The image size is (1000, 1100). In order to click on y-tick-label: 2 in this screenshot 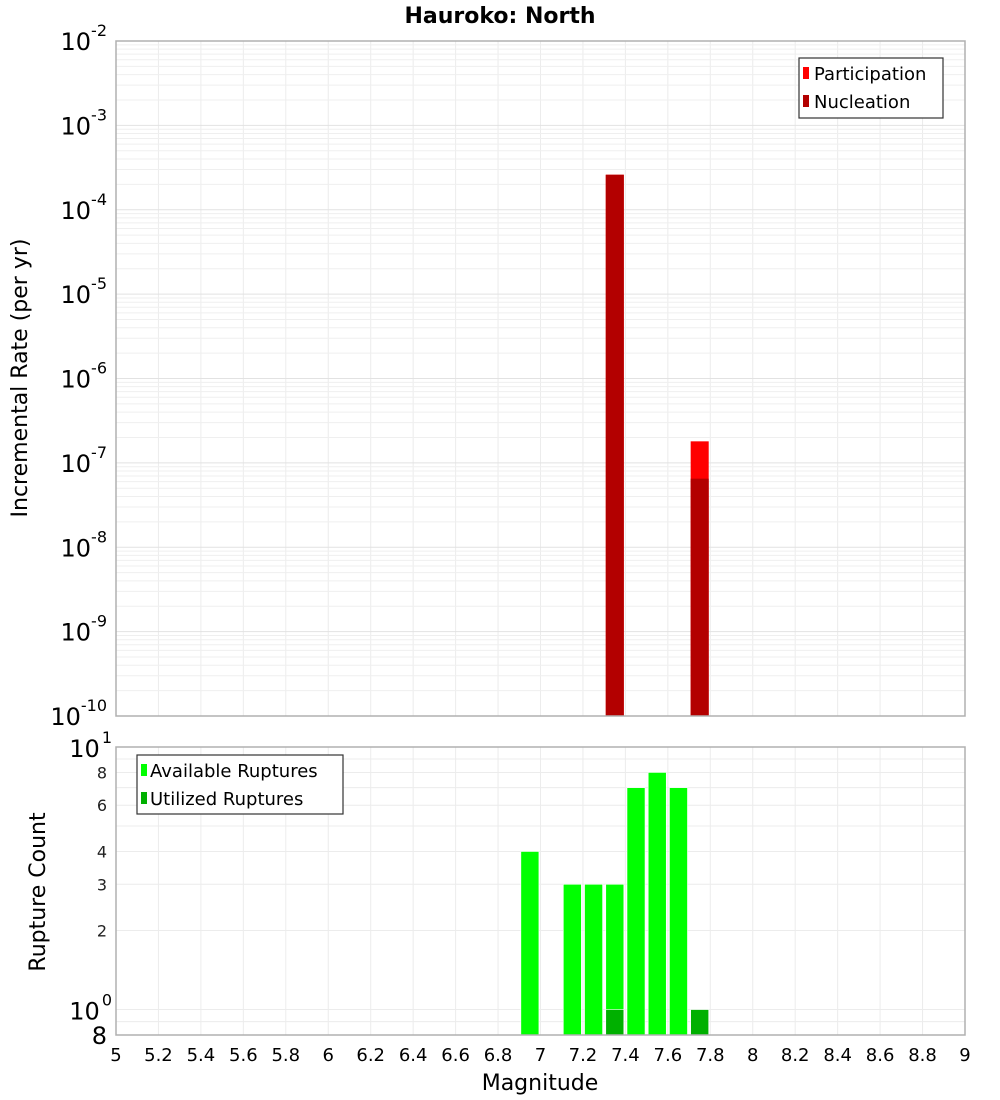, I will do `click(102, 931)`.